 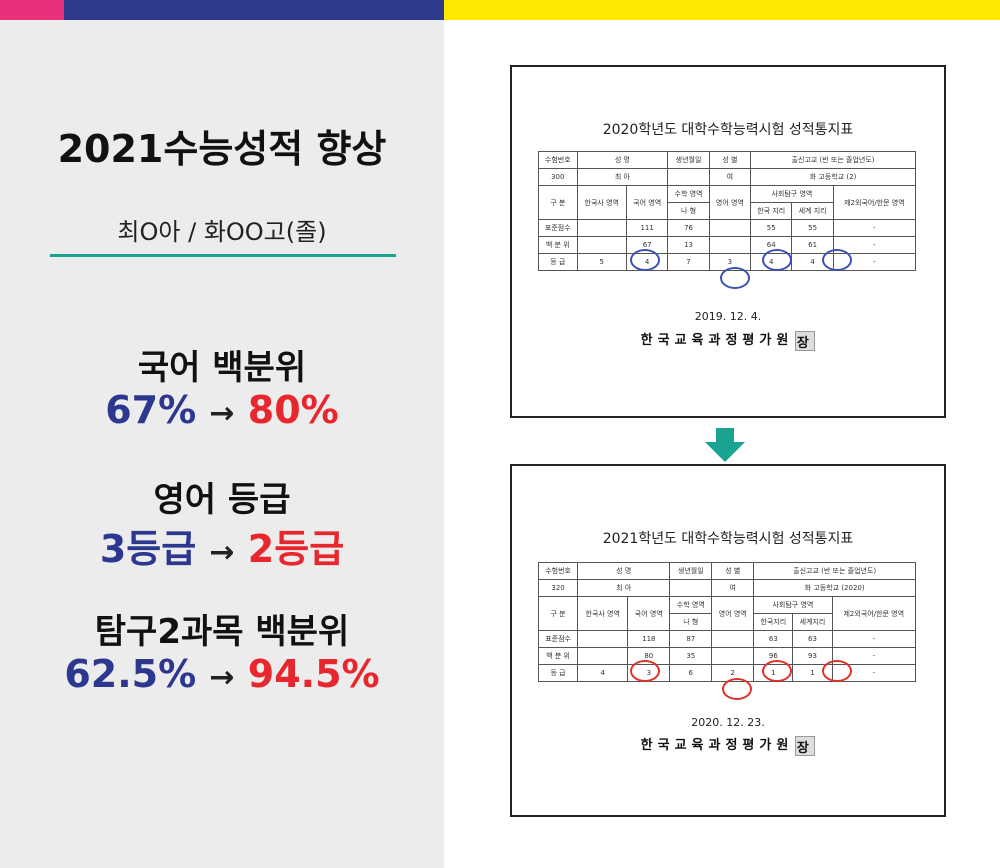 What do you see at coordinates (32, 10) in the screenshot?
I see `top-bar-pink-segment` at bounding box center [32, 10].